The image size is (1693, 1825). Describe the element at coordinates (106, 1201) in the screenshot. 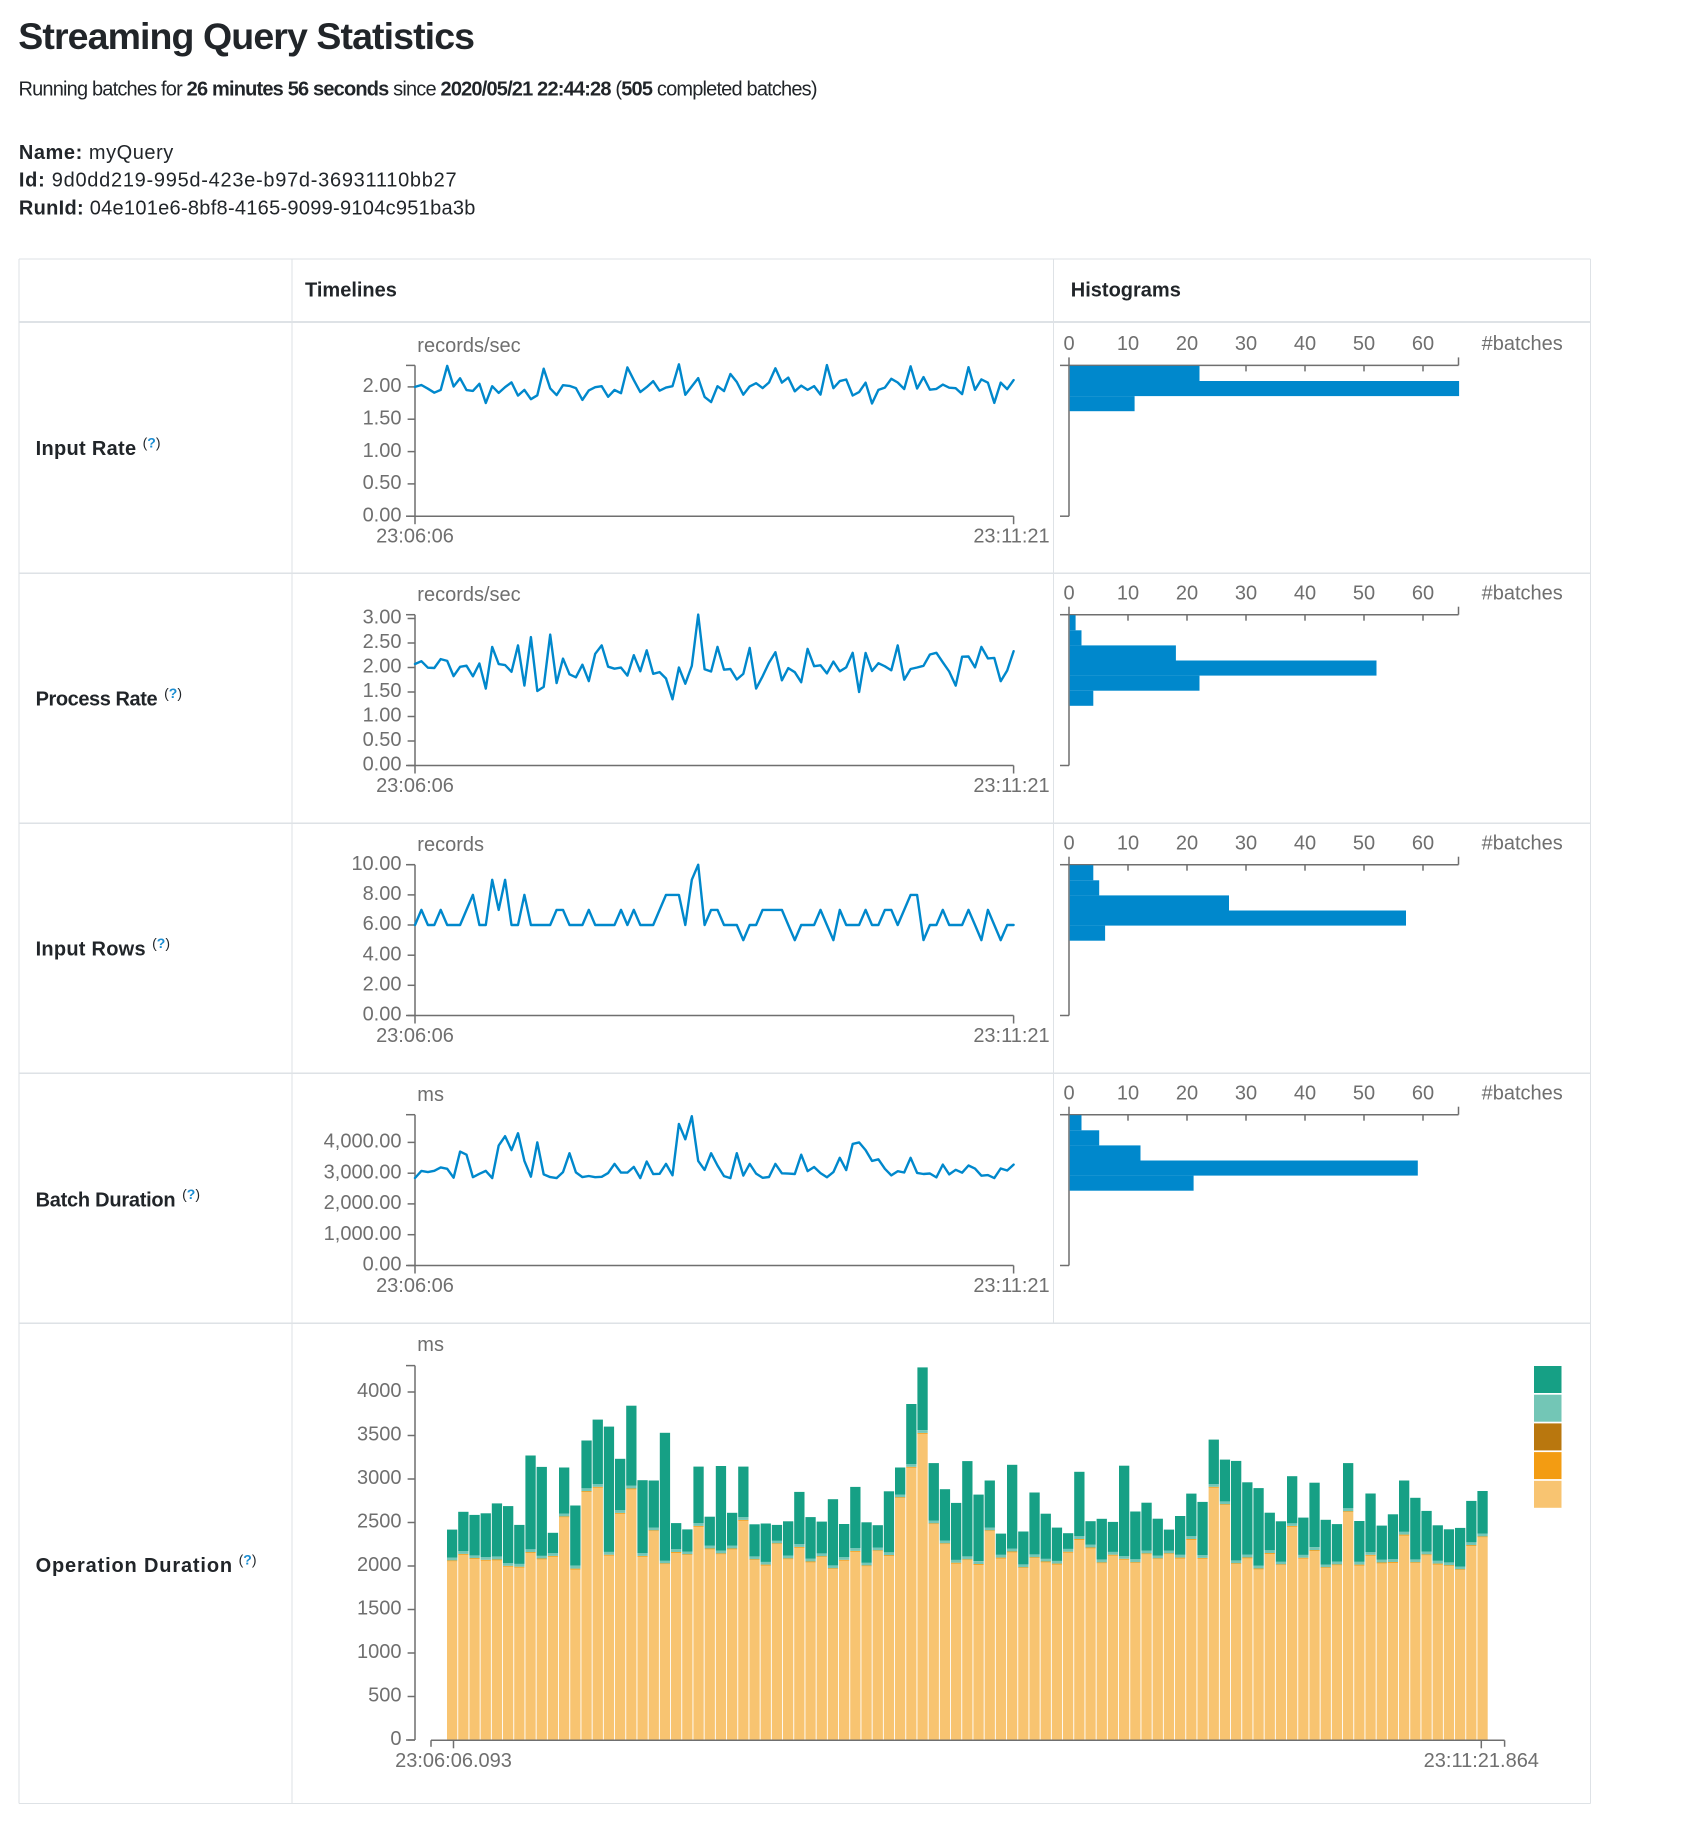

I see `svg-text: Batch Duration` at that location.